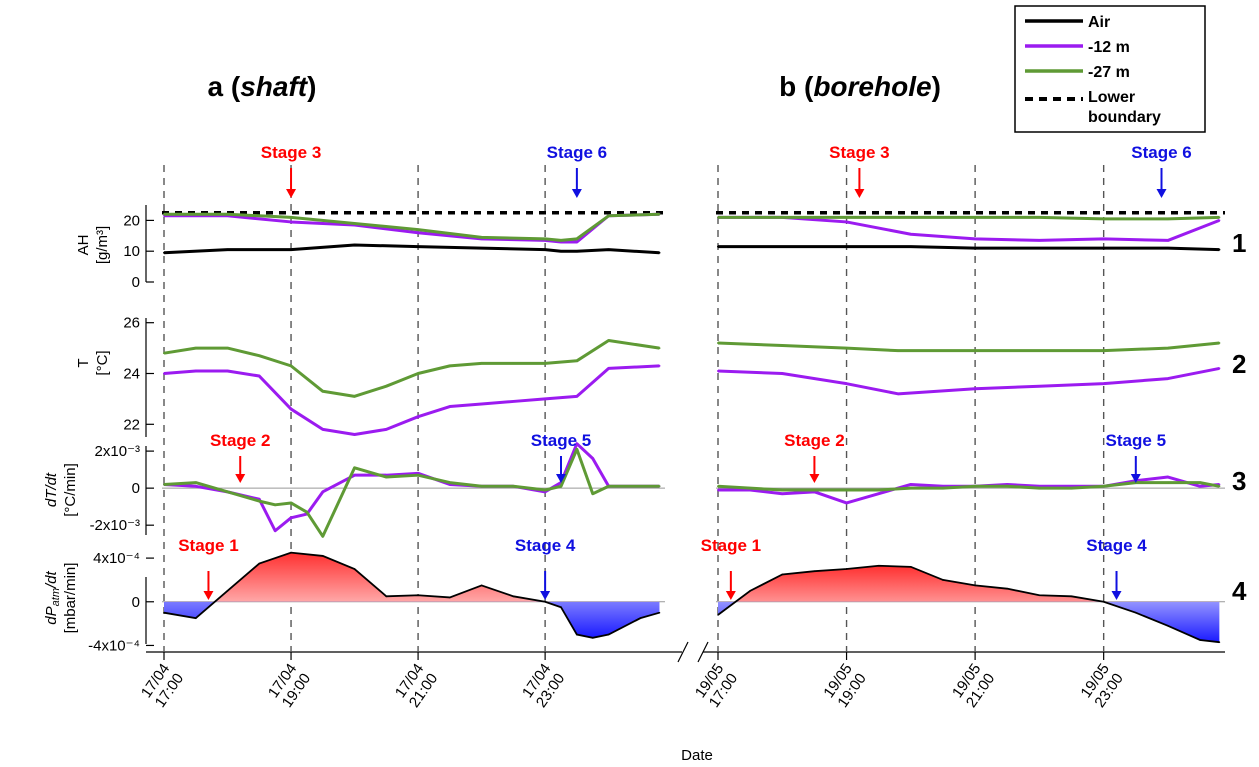 This screenshot has height=767, width=1259. What do you see at coordinates (380, 577) in the screenshot?
I see `area-positive-a-row4` at bounding box center [380, 577].